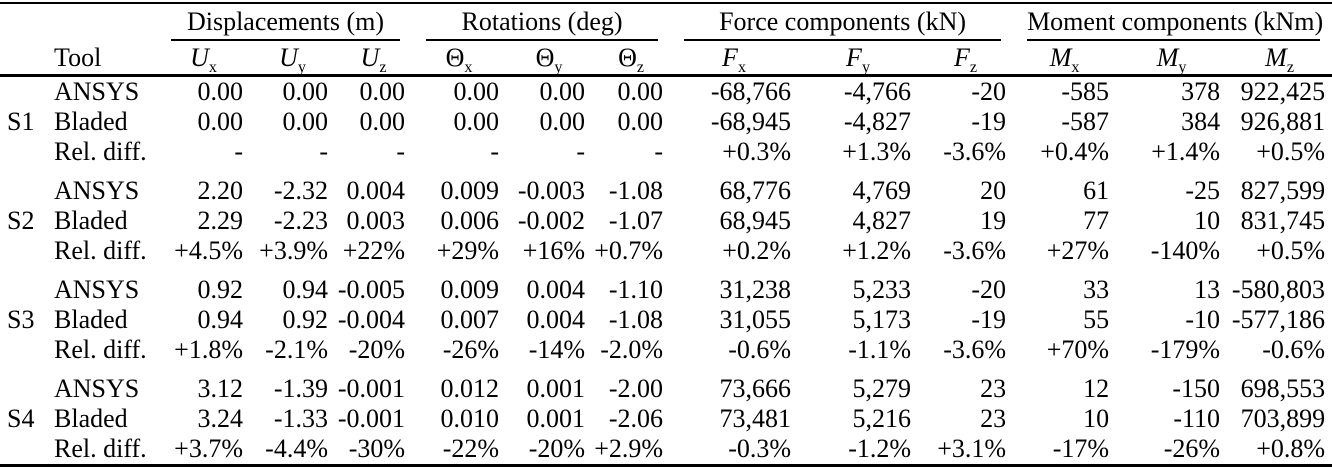 The width and height of the screenshot is (1332, 467). I want to click on tool-cell: ANSYS, so click(97, 388).